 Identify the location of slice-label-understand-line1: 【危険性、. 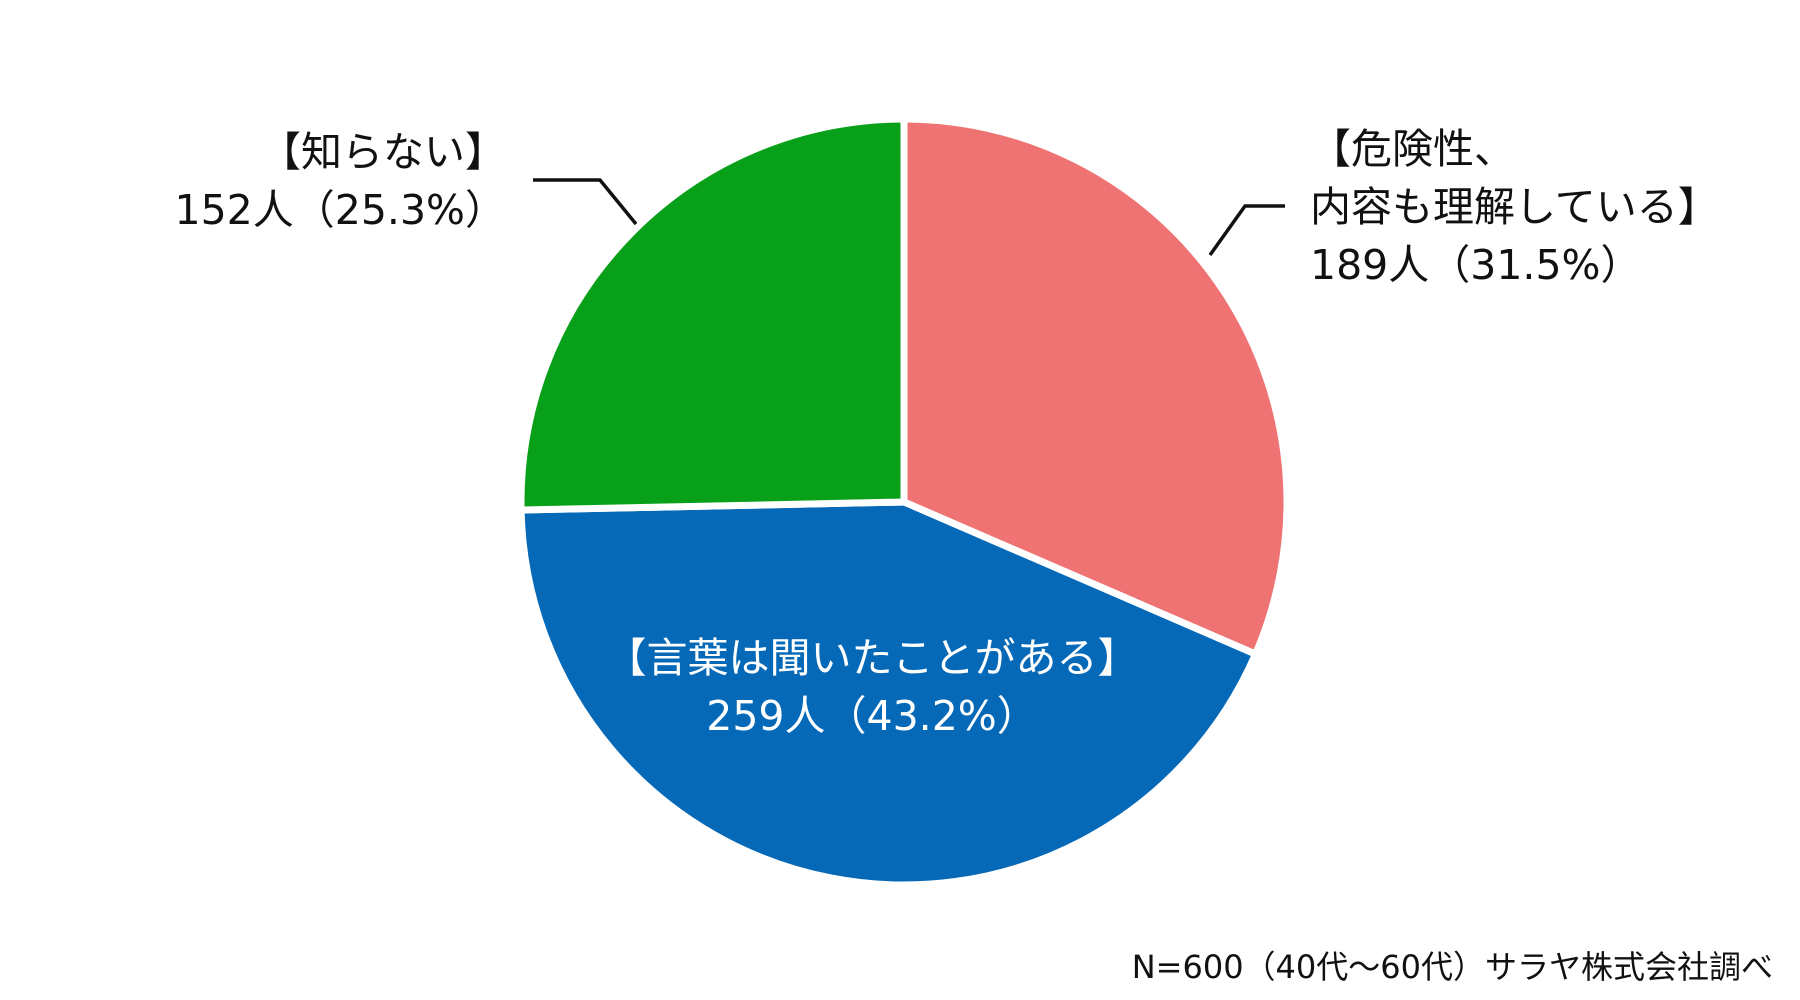
(1412, 149).